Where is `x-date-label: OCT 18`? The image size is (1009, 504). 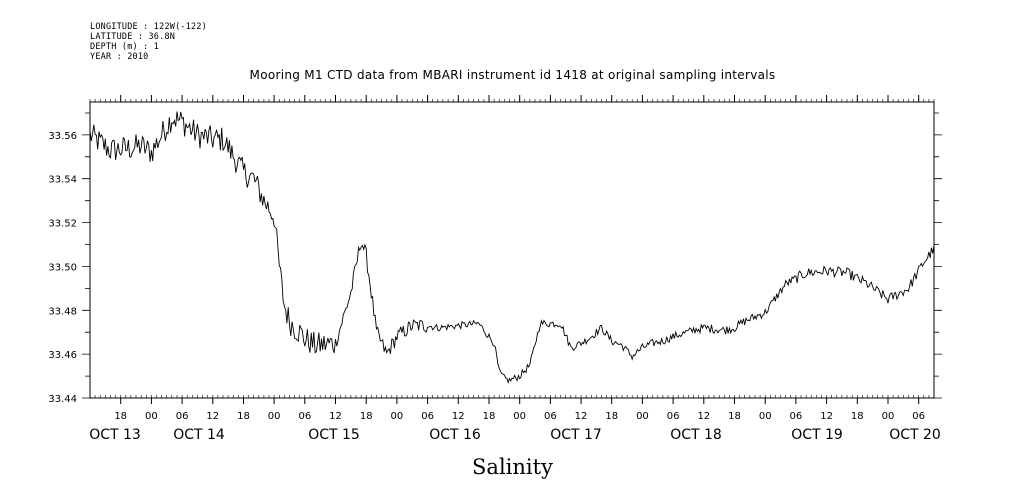
x-date-label: OCT 18 is located at coordinates (696, 435).